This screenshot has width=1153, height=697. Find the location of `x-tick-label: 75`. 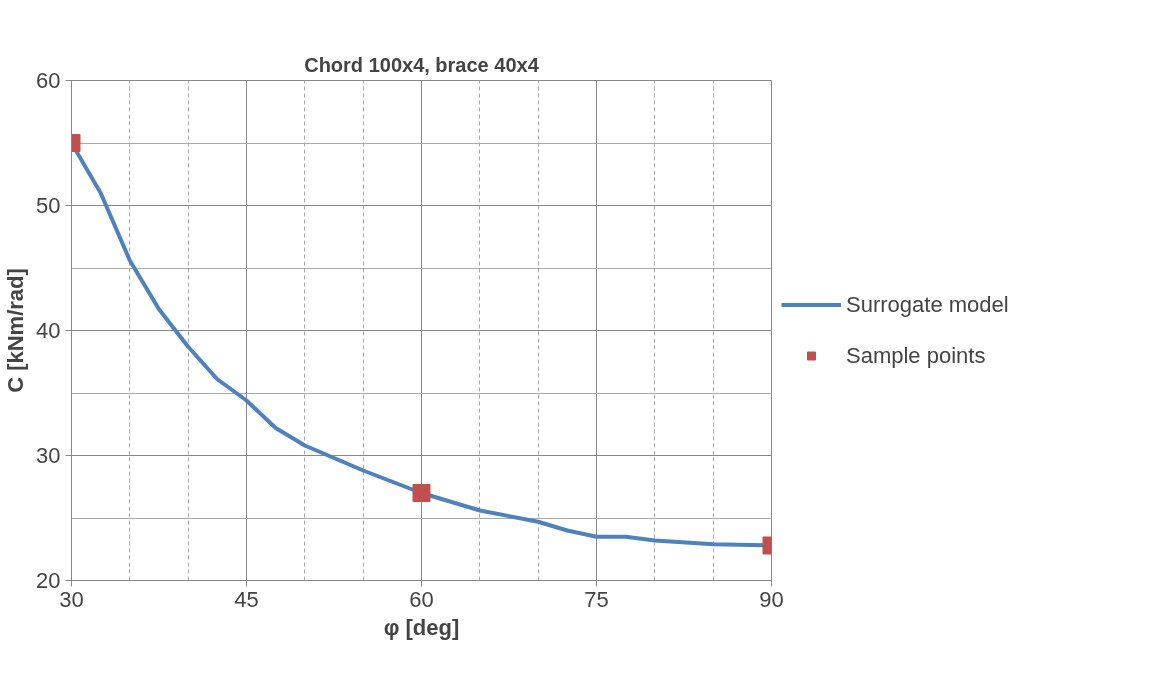

x-tick-label: 75 is located at coordinates (596, 599).